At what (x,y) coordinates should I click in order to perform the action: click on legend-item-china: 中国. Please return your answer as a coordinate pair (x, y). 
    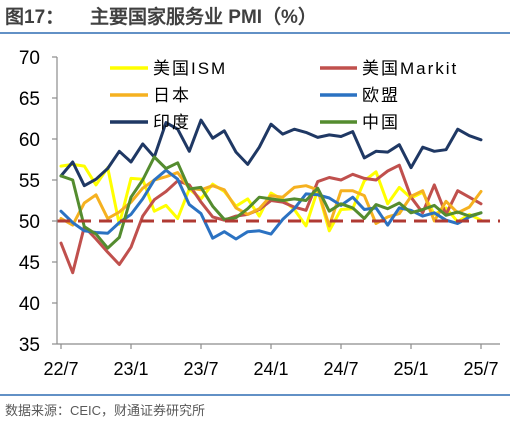
    Looking at the image, I should click on (360, 122).